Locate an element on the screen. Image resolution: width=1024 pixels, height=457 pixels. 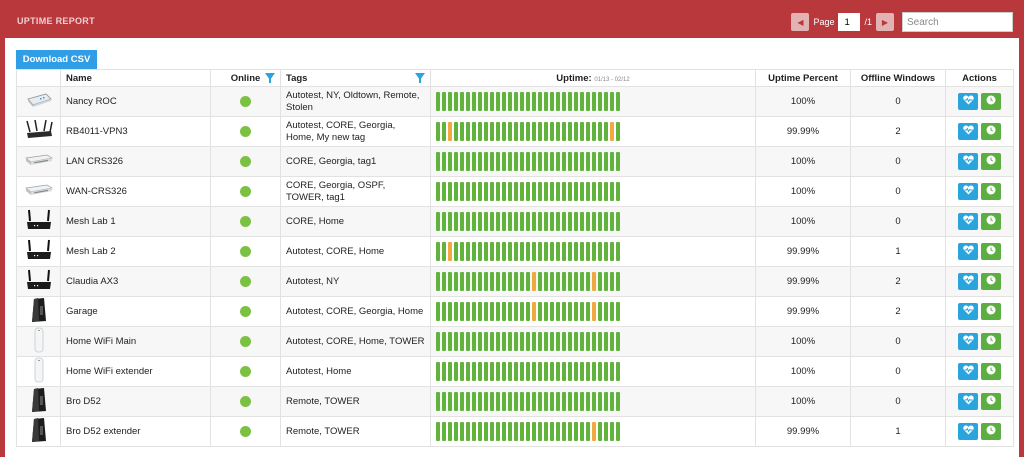
next-page-button: ▶ is located at coordinates (885, 22).